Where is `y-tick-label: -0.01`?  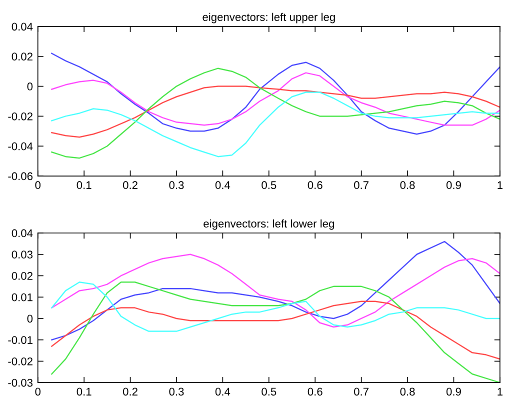
y-tick-label: -0.01 is located at coordinates (20, 340).